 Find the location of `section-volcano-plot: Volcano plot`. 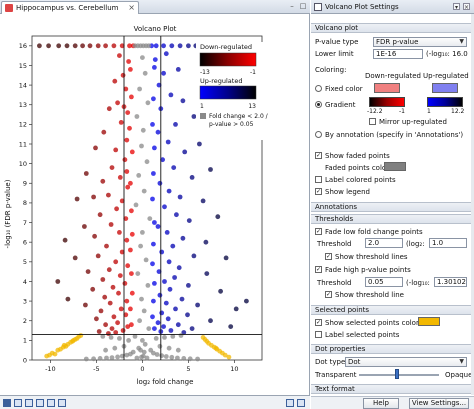

section-volcano-plot: Volcano plot is located at coordinates (391, 28).